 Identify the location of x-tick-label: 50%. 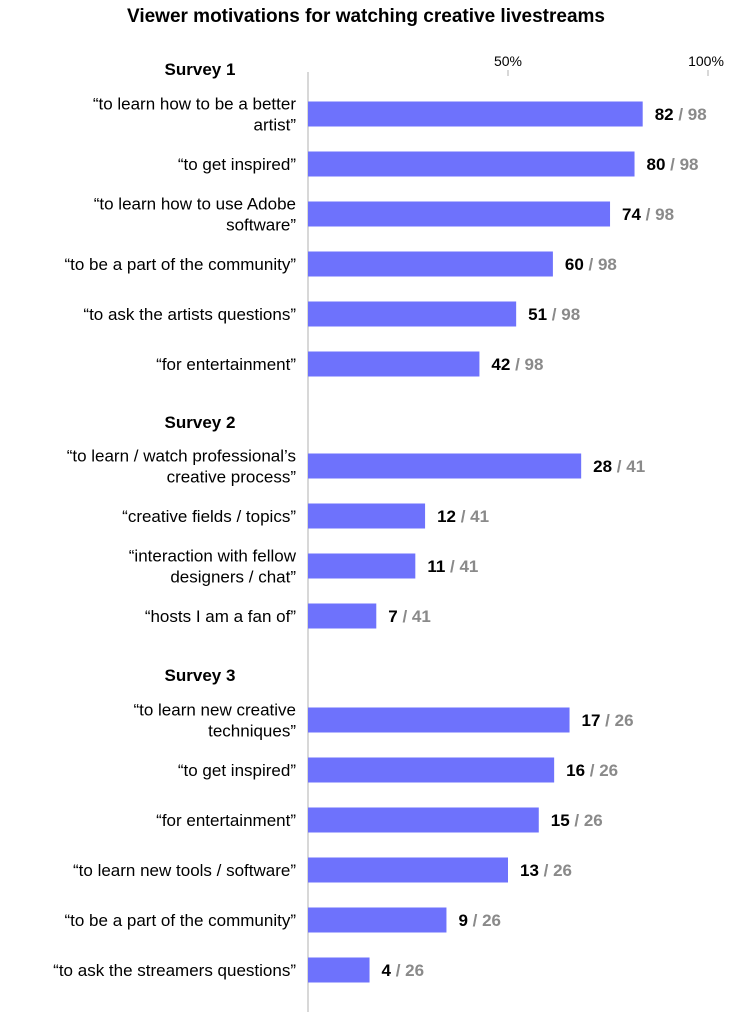
(508, 61).